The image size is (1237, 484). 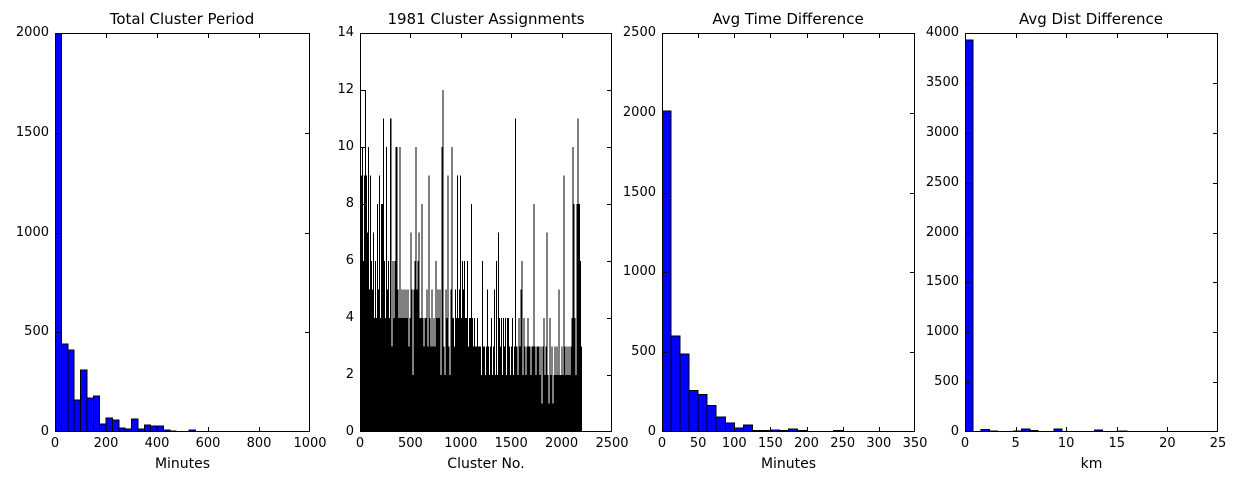 I want to click on x-tick-label: 1000, so click(x=461, y=443).